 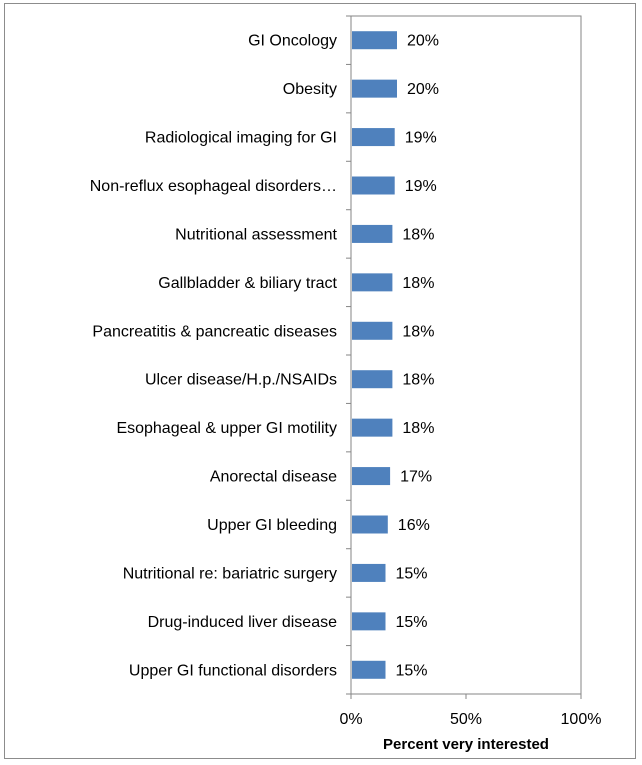 What do you see at coordinates (466, 744) in the screenshot?
I see `x-axis-title: Percent very interested` at bounding box center [466, 744].